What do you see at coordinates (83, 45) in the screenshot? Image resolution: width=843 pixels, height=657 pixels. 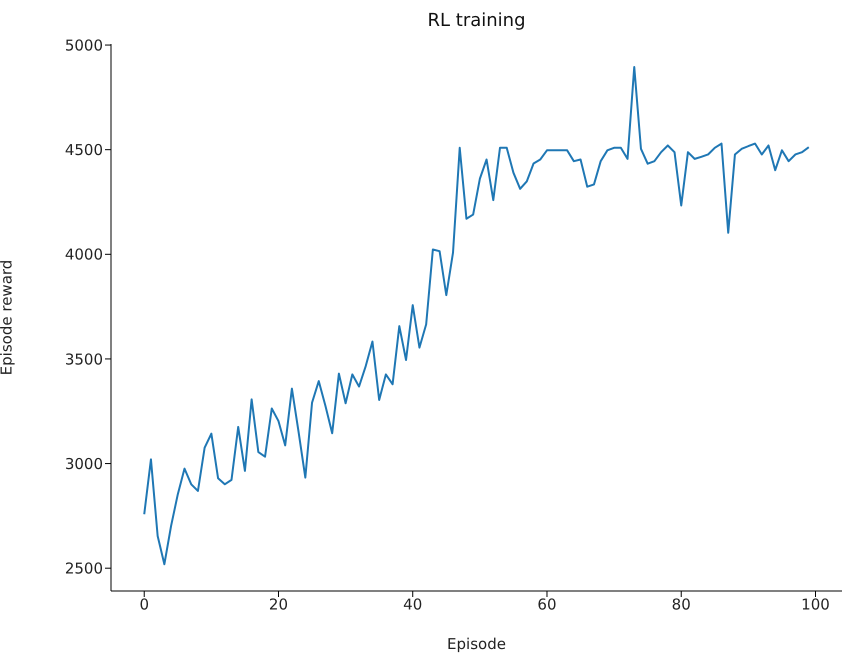 I see `y-tick-label: 5000` at bounding box center [83, 45].